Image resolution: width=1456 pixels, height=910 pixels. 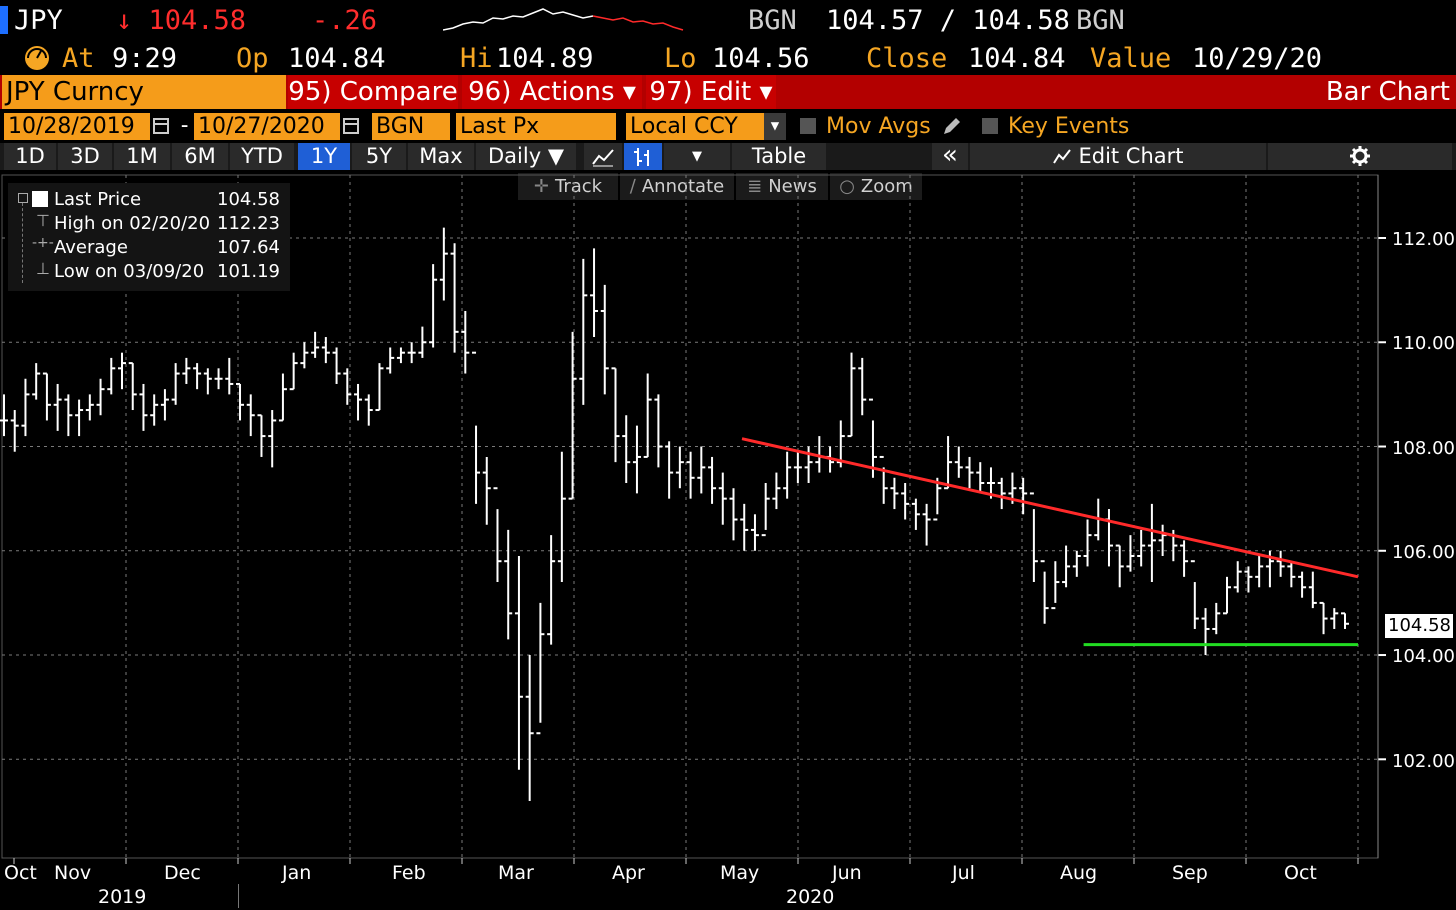 What do you see at coordinates (373, 92) in the screenshot?
I see `compare-menu: 95) Compare` at bounding box center [373, 92].